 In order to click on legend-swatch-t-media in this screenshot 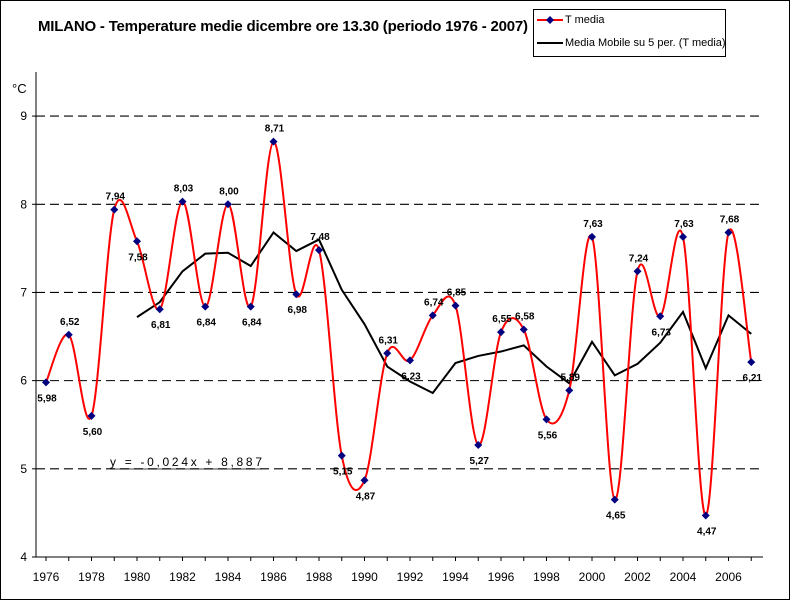, I will do `click(550, 20)`.